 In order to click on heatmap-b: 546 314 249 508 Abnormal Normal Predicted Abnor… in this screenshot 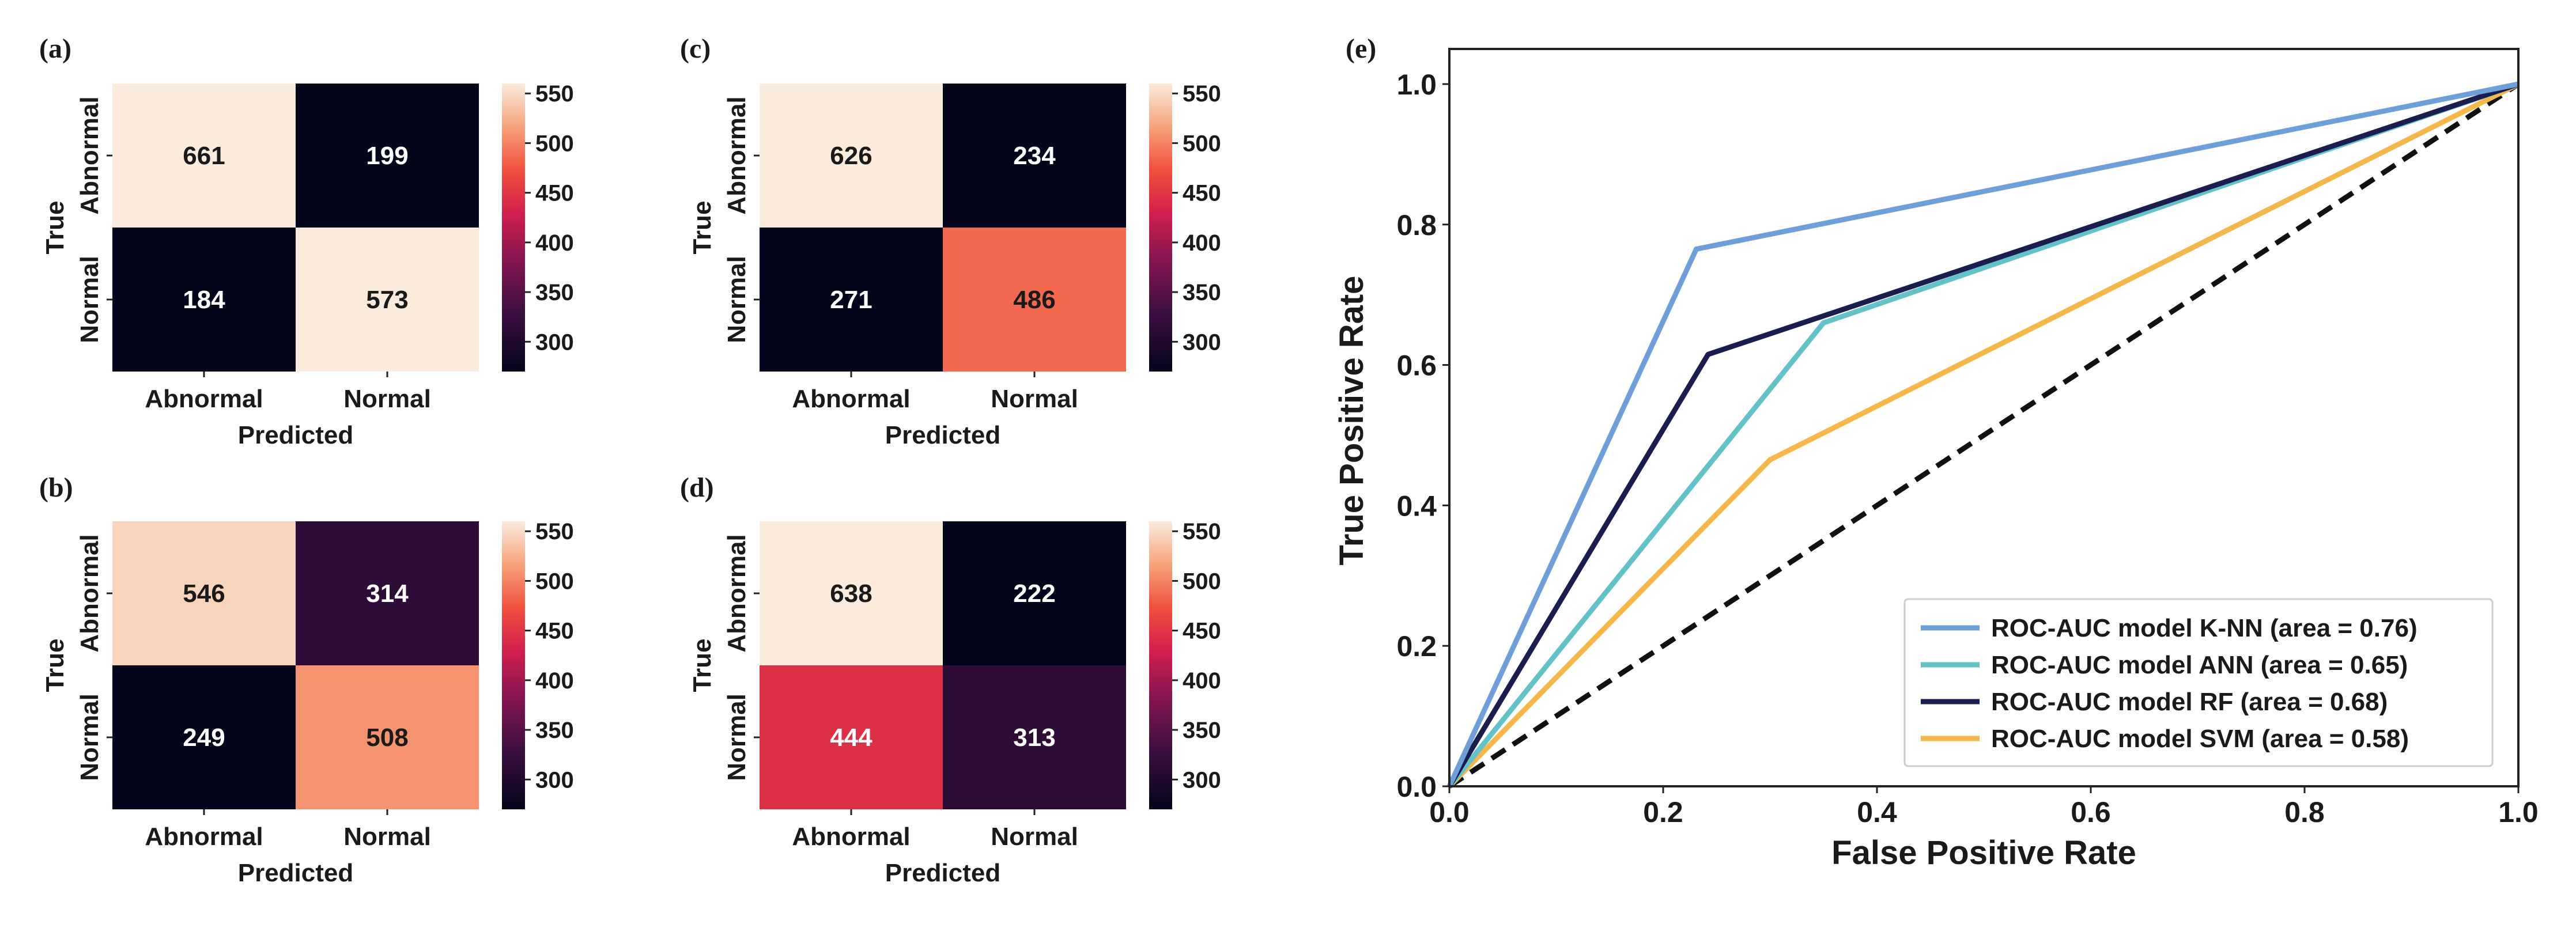, I will do `click(307, 703)`.